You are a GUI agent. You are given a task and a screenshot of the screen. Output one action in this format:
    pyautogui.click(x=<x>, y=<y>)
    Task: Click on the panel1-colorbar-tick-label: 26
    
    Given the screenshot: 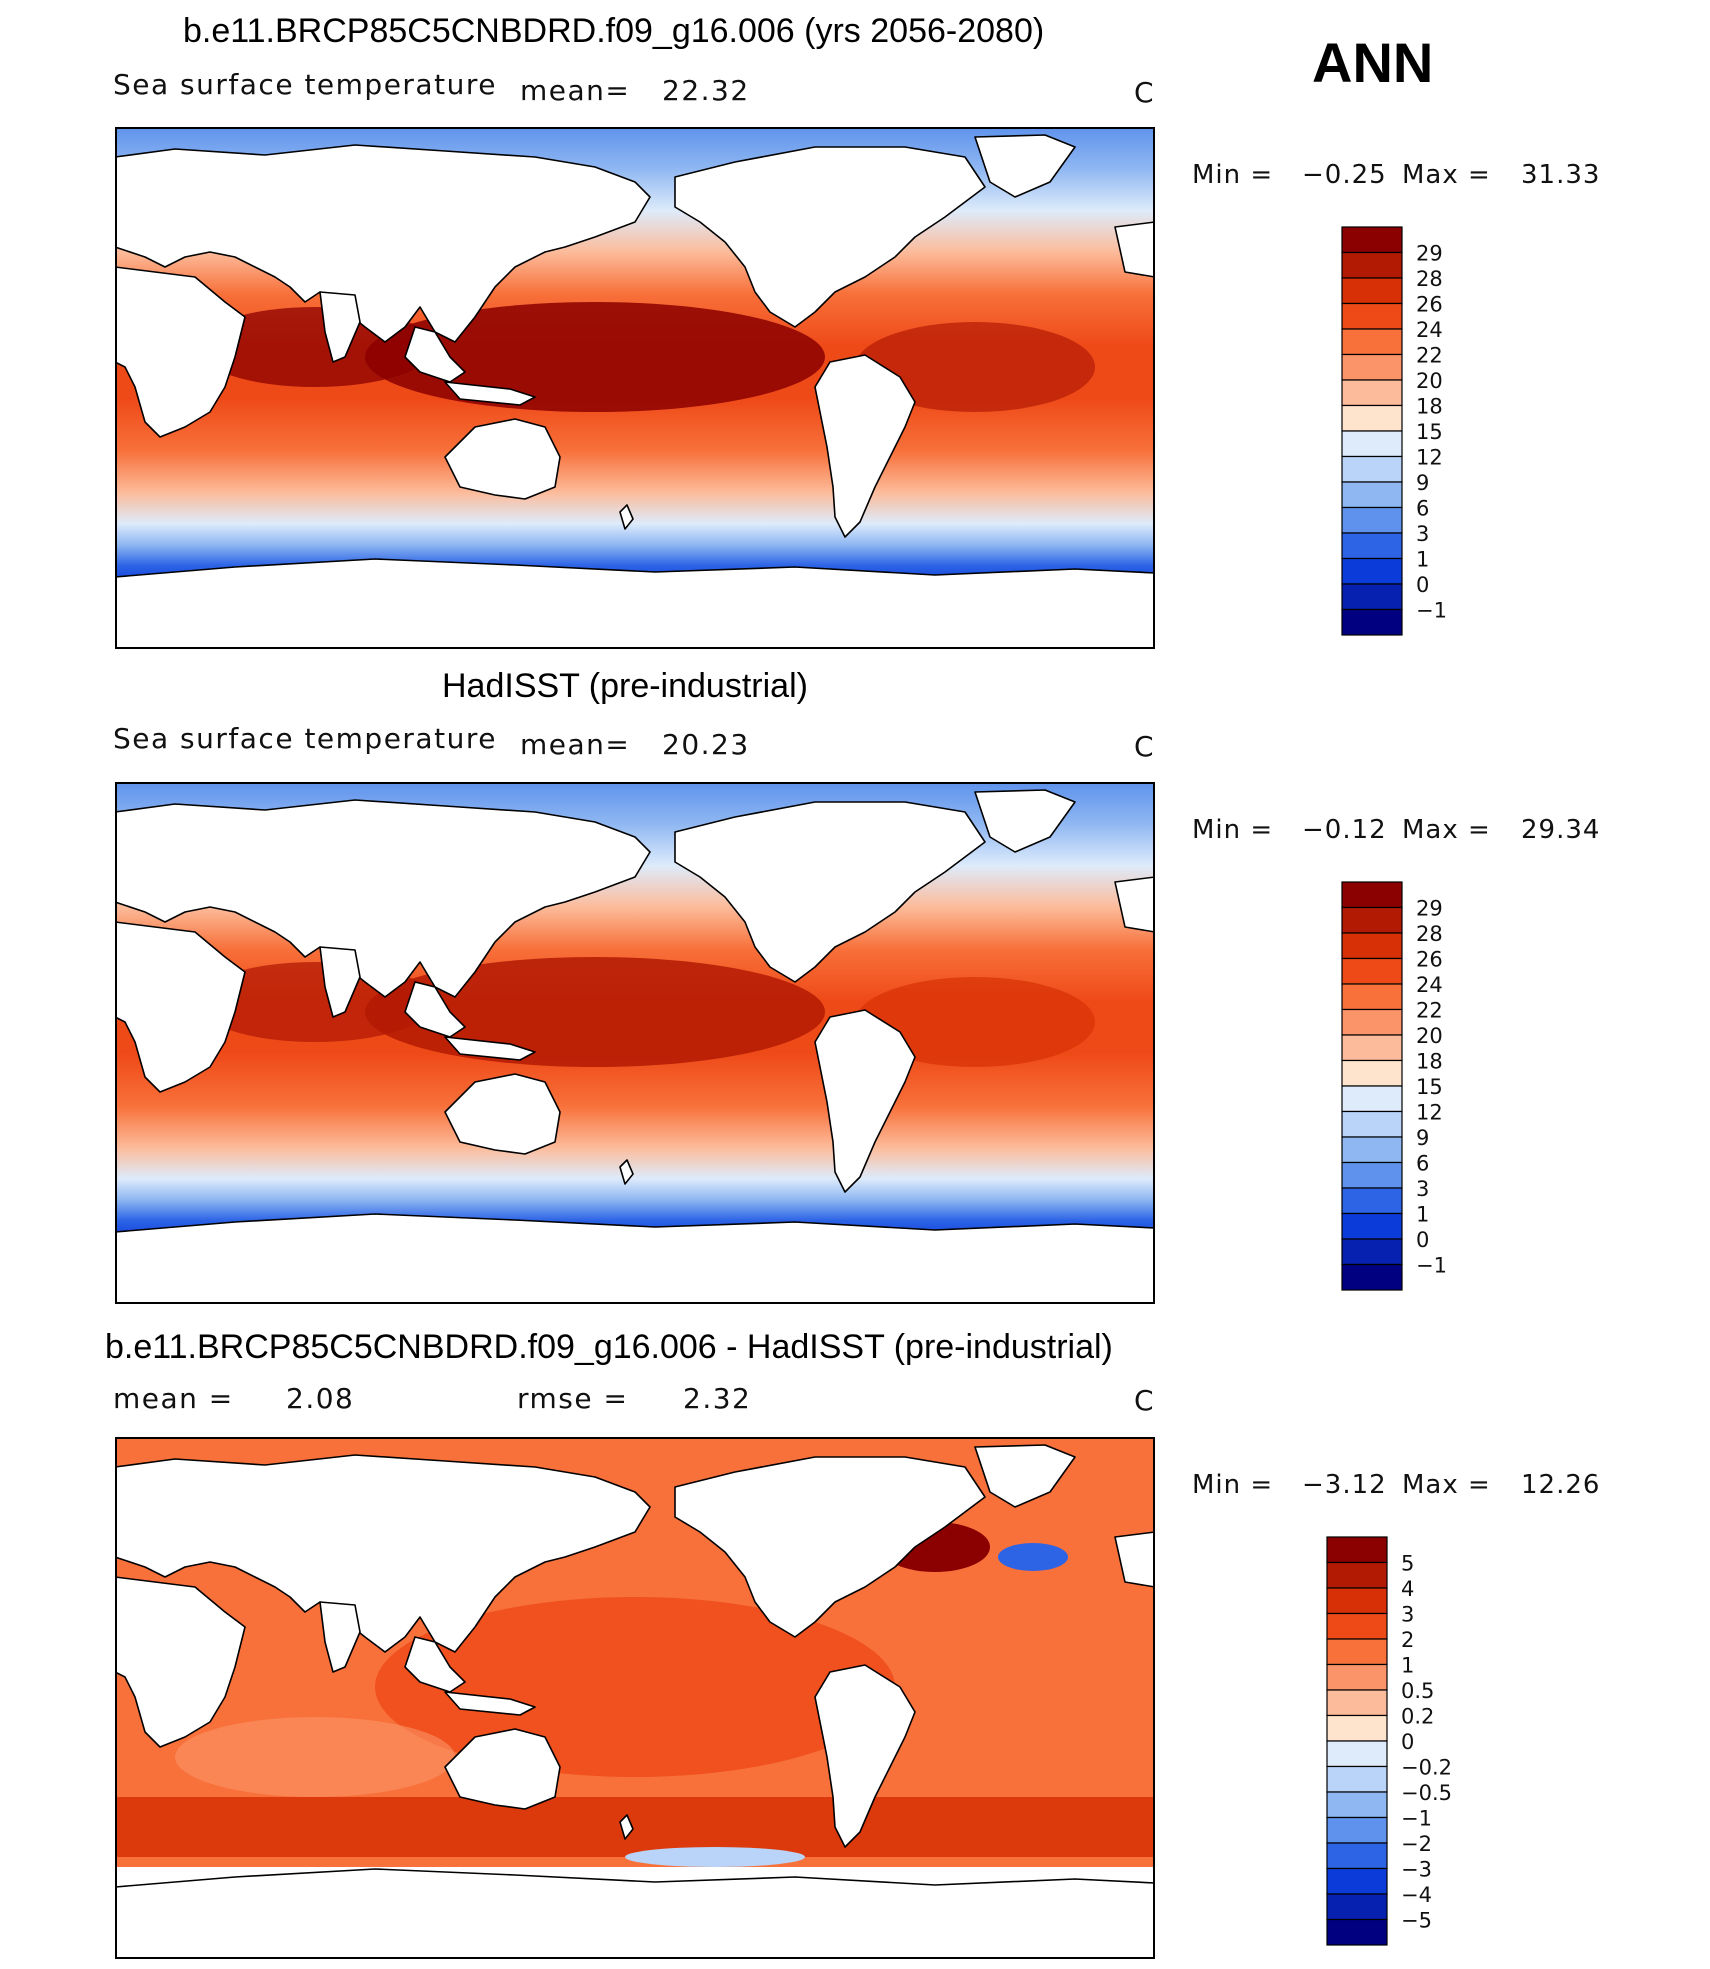 What is the action you would take?
    pyautogui.click(x=1429, y=305)
    